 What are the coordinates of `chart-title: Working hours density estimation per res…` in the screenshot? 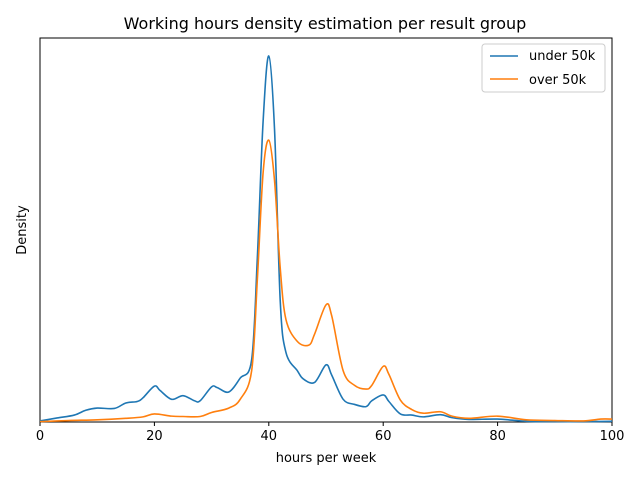 It's located at (325, 23).